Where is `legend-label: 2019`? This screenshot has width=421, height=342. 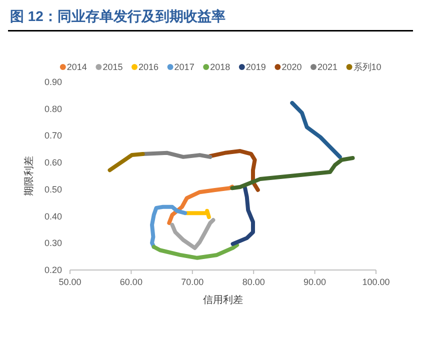 legend-label: 2019 is located at coordinates (256, 67).